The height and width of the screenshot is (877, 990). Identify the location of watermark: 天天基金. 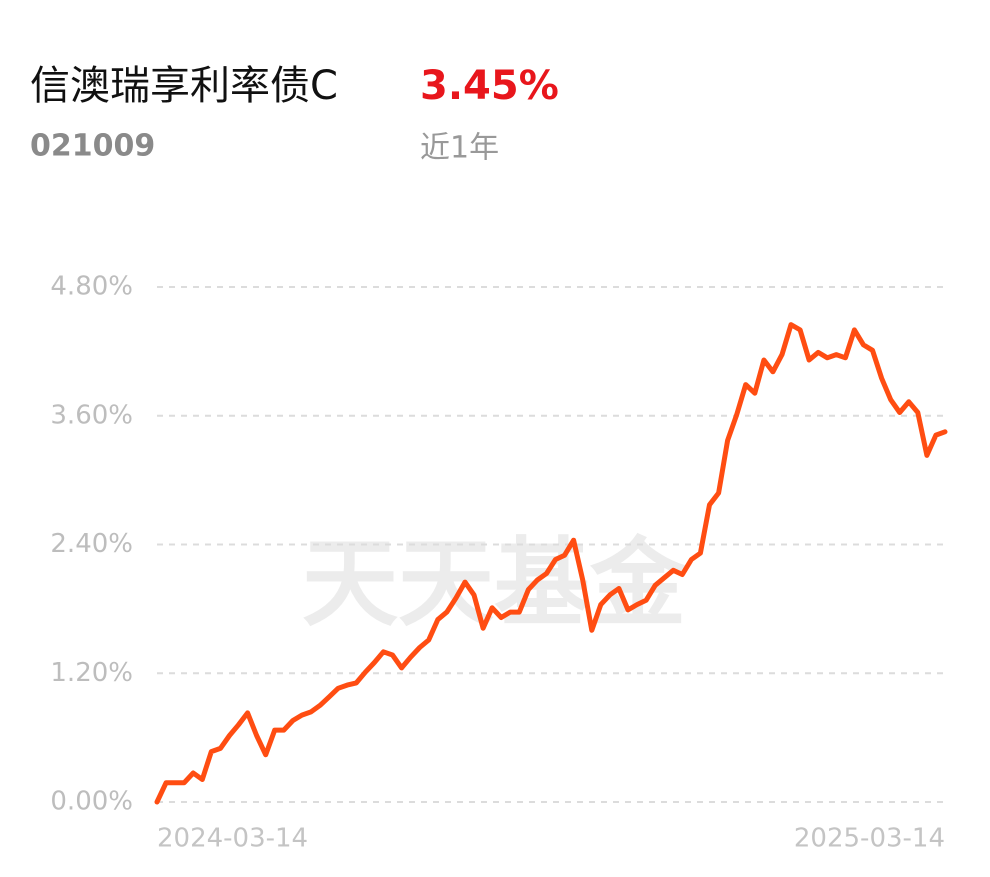
(494, 583).